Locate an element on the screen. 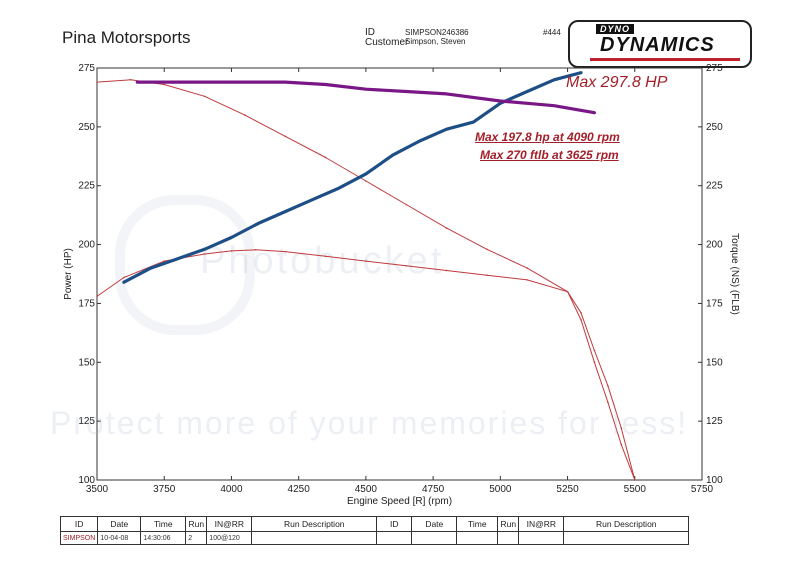  y-tick-label: 200 is located at coordinates (86, 245).